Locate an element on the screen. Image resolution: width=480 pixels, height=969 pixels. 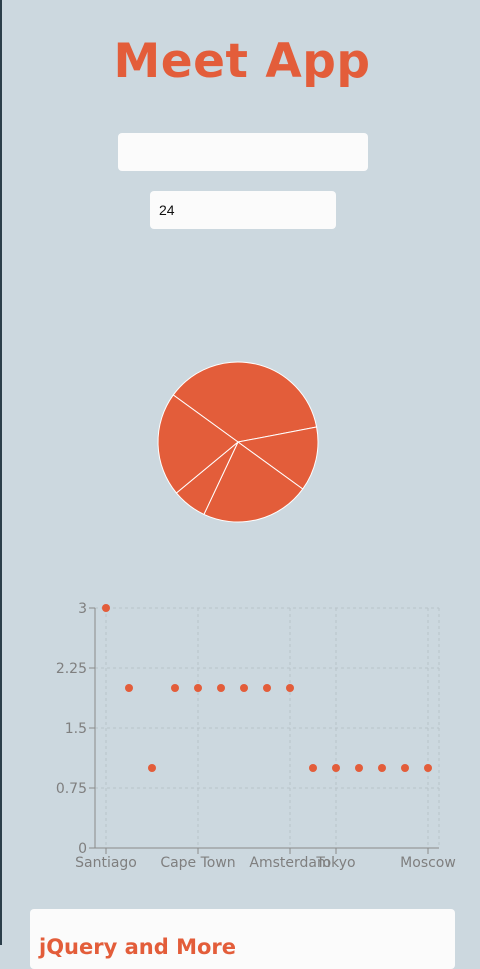
left-edge-line is located at coordinates (1, 472).